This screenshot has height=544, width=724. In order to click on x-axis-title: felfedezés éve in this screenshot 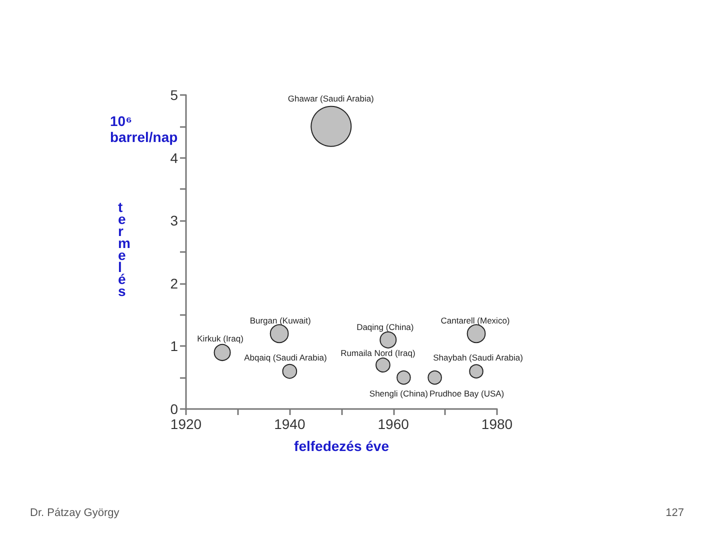, I will do `click(342, 446)`.